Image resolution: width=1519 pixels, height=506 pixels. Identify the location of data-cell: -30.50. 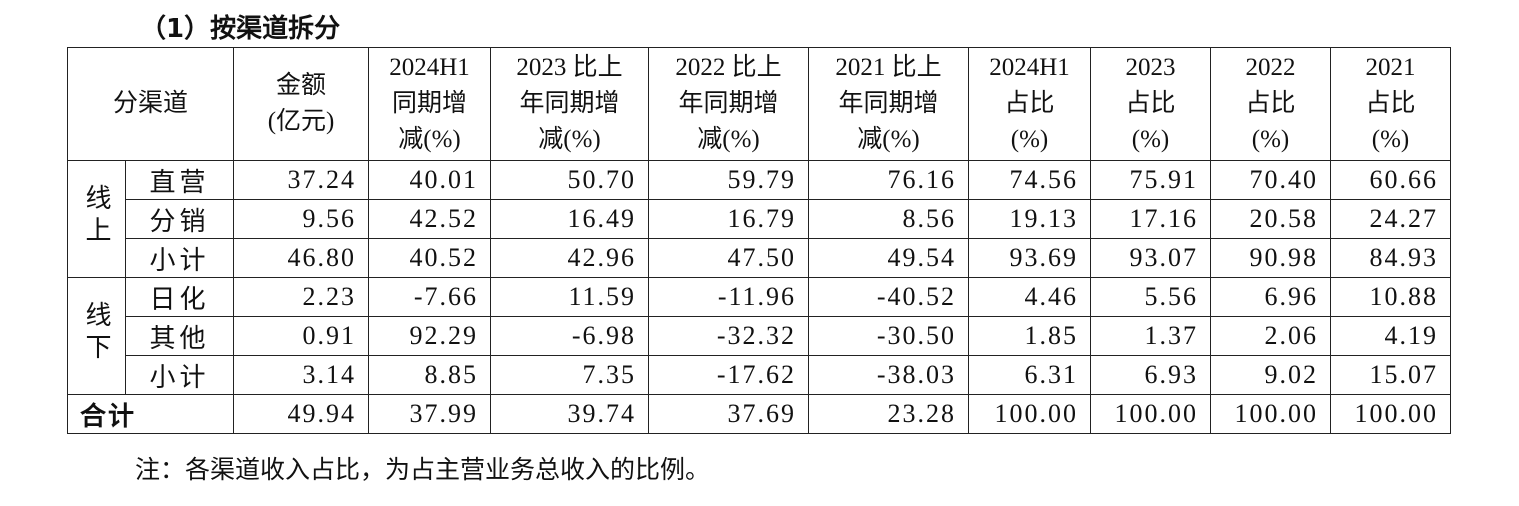
(889, 336).